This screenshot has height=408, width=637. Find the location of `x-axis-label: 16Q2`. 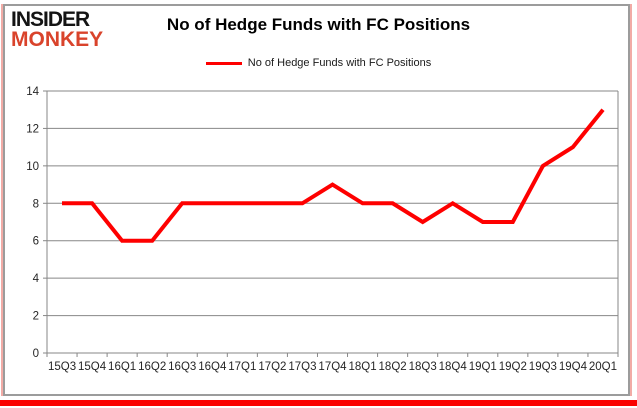

x-axis-label: 16Q2 is located at coordinates (152, 367).